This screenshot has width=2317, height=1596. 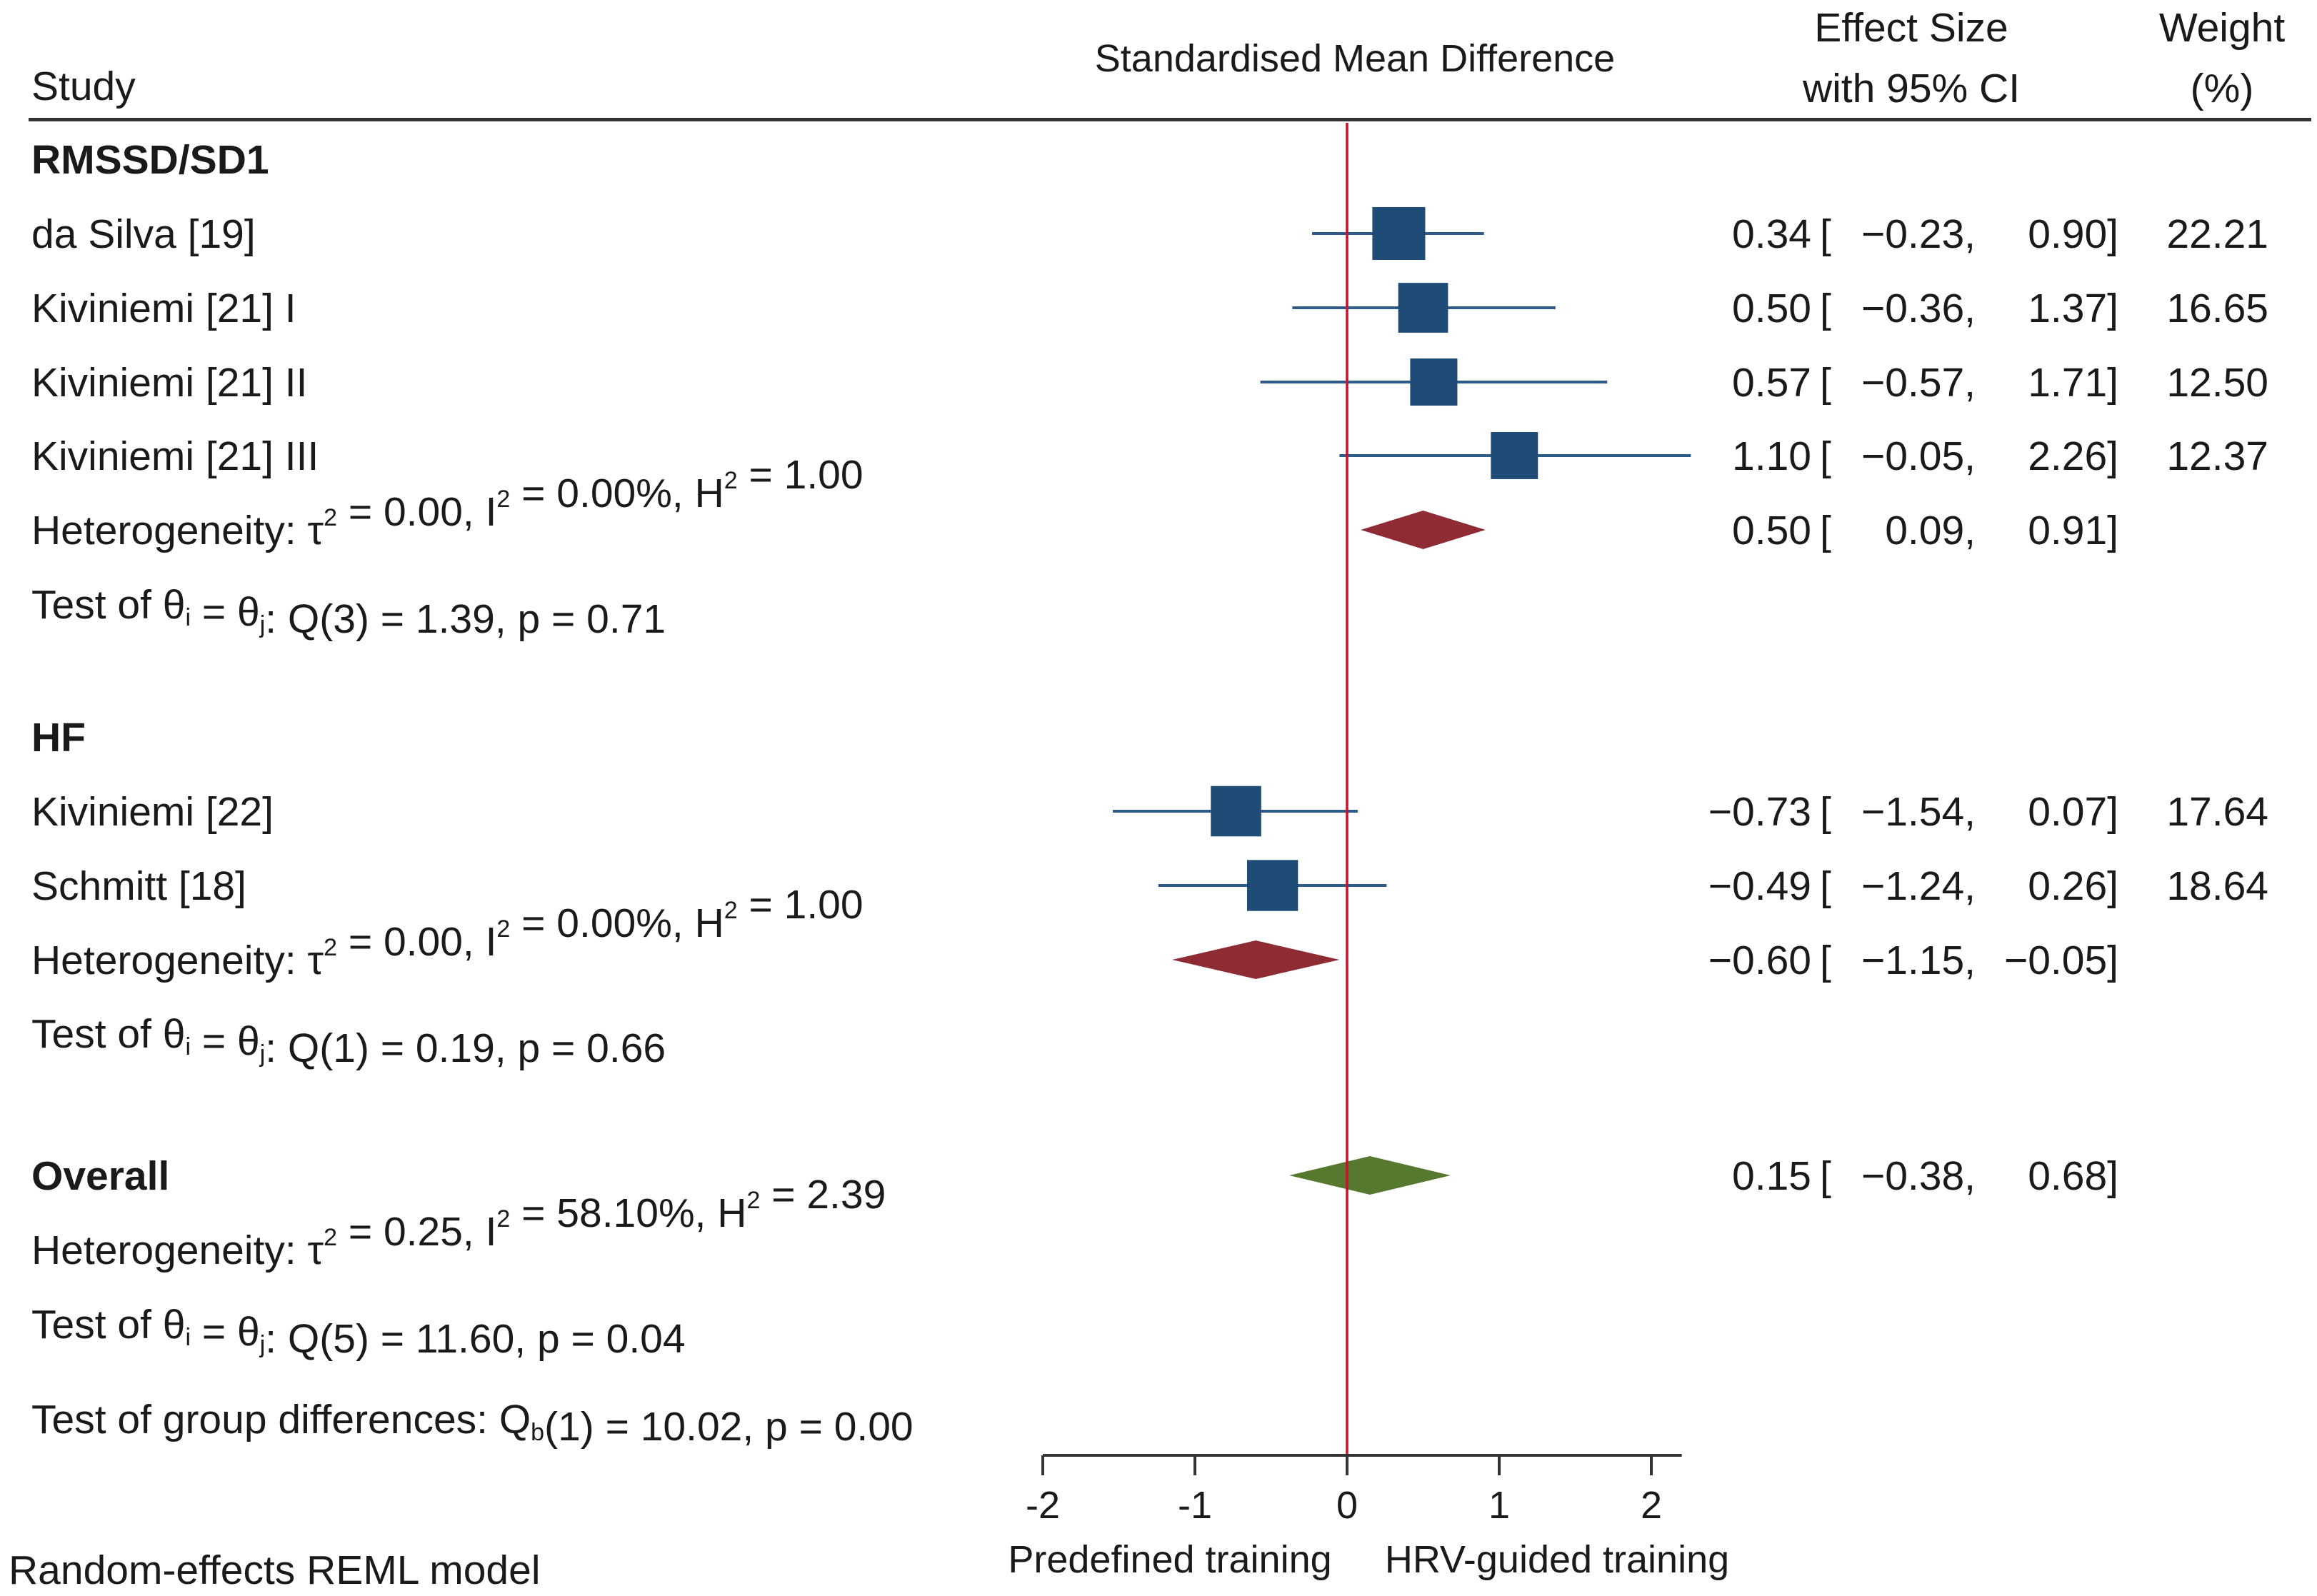 I want to click on study-2-ci-high: 1.37], so click(x=2073, y=308).